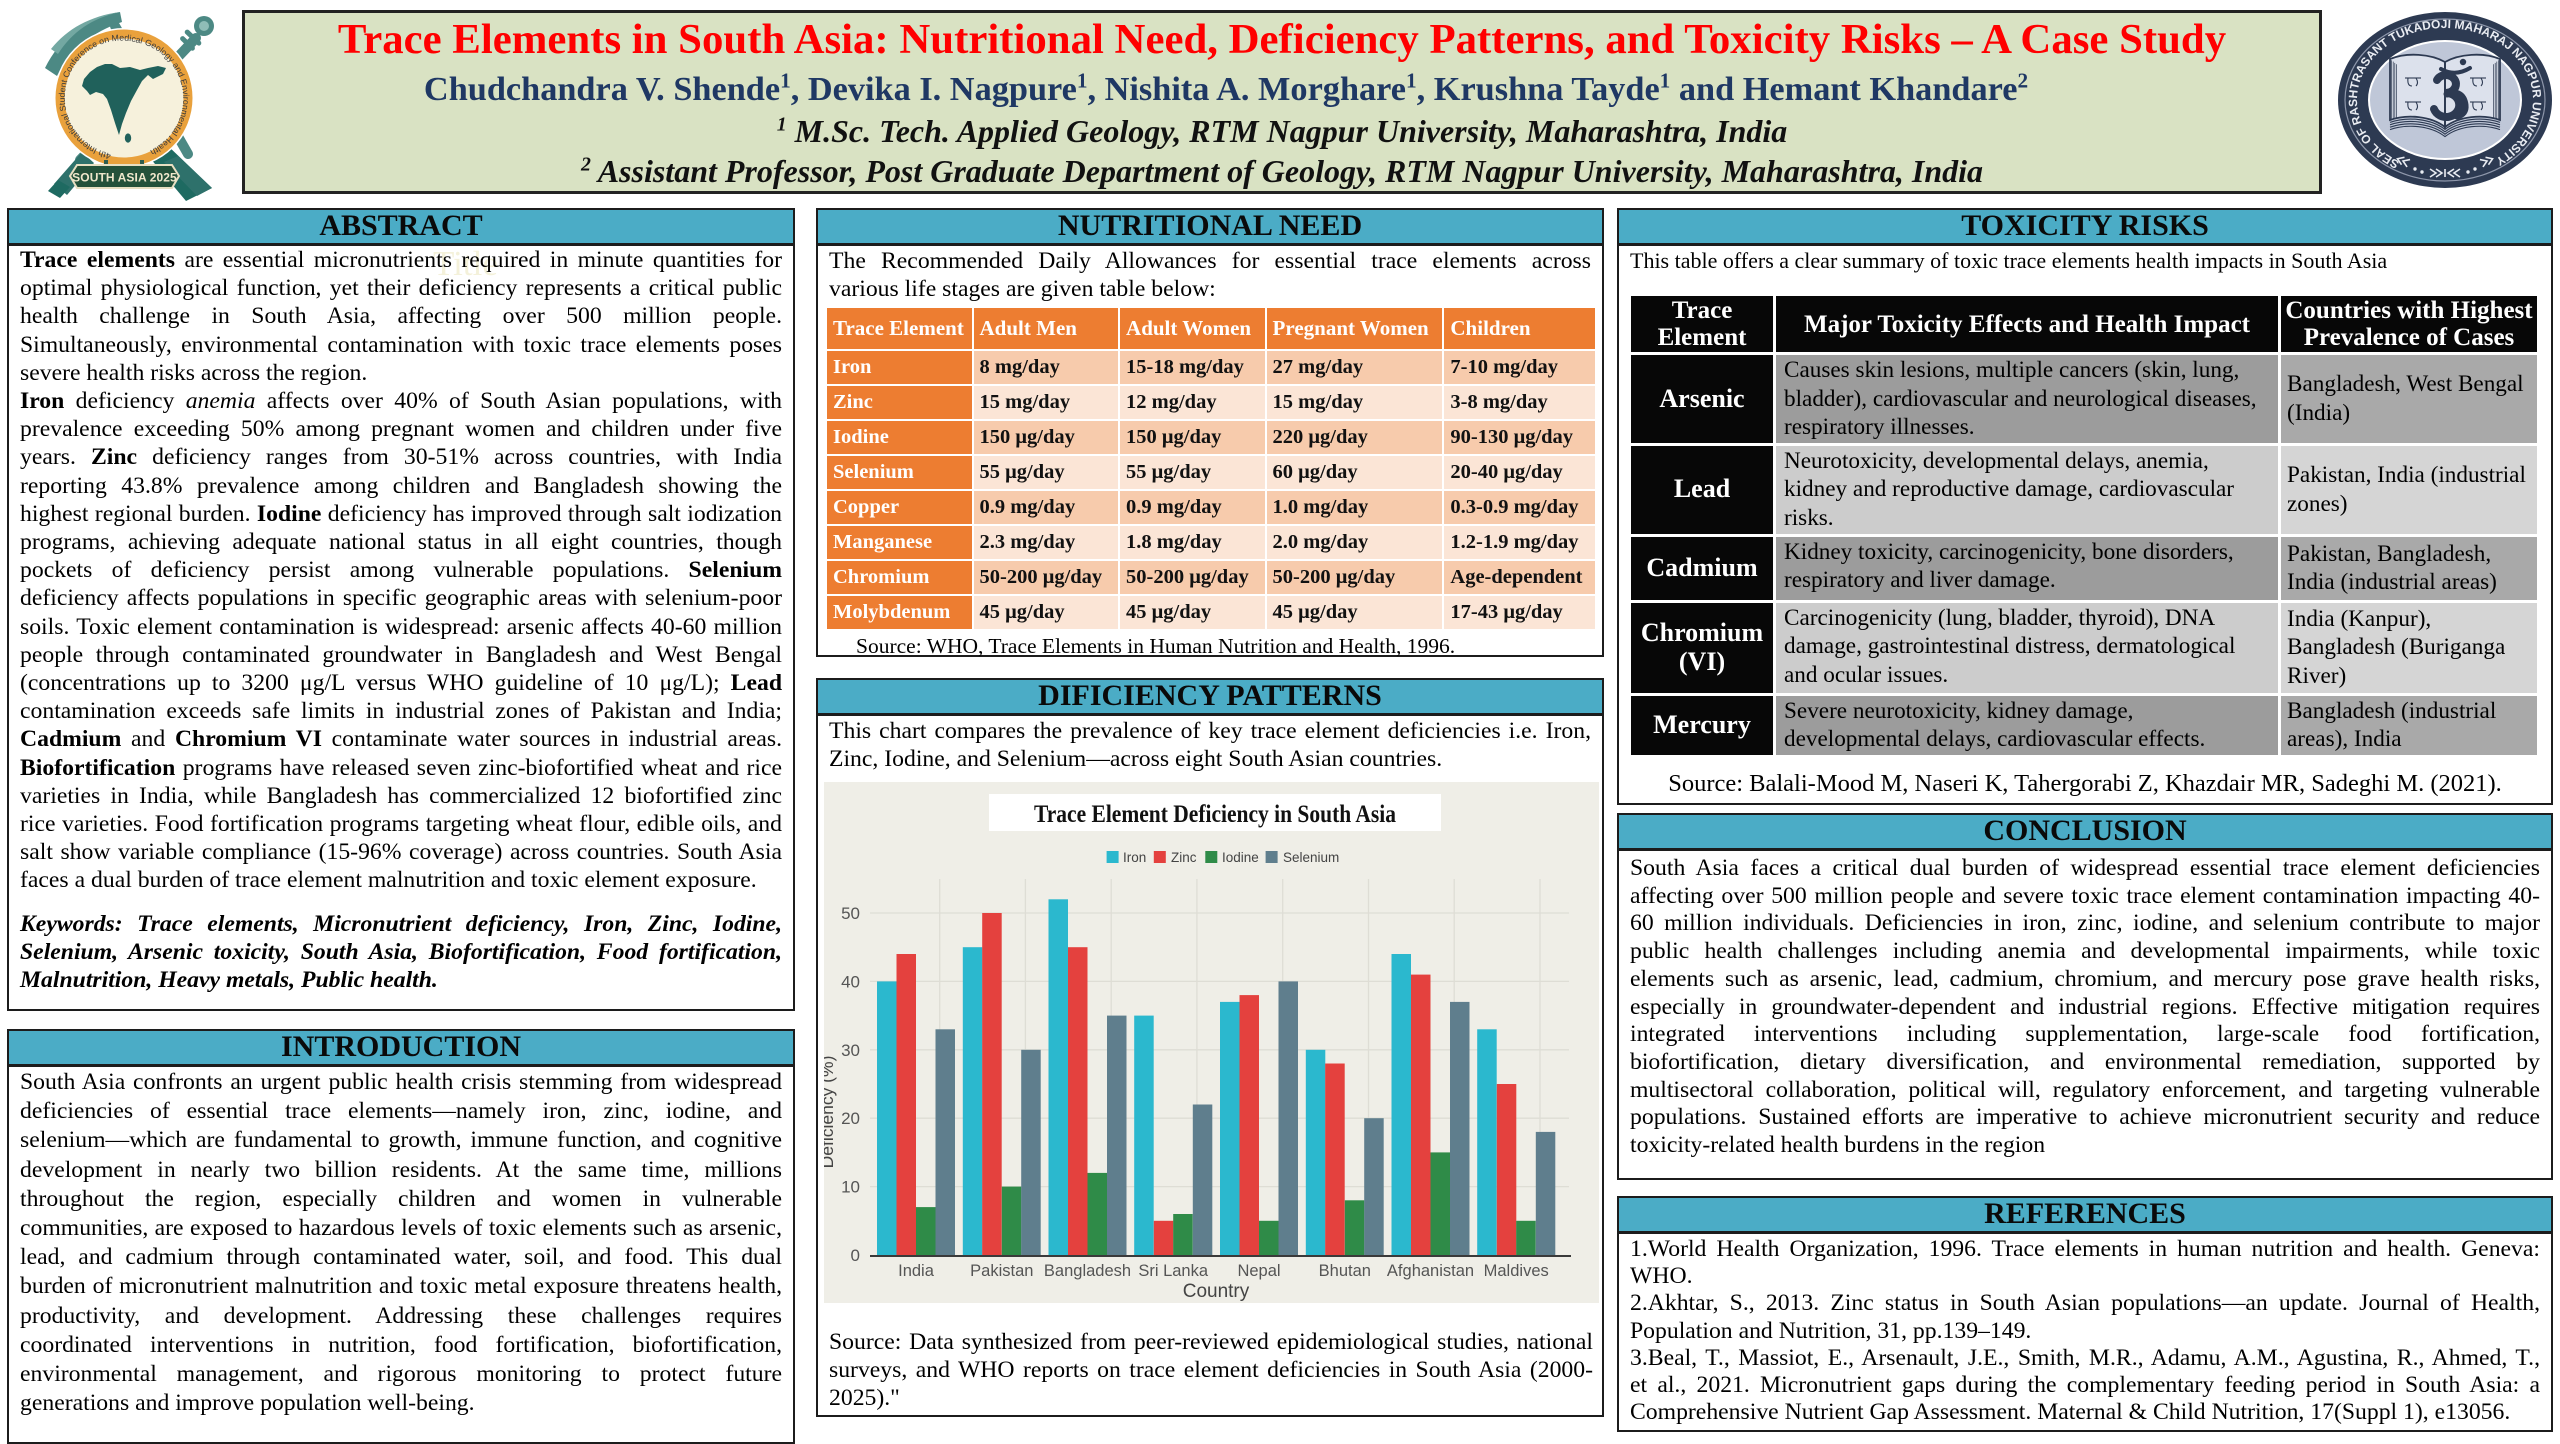 This screenshot has height=1444, width=2560. I want to click on svg-text: 50, so click(850, 913).